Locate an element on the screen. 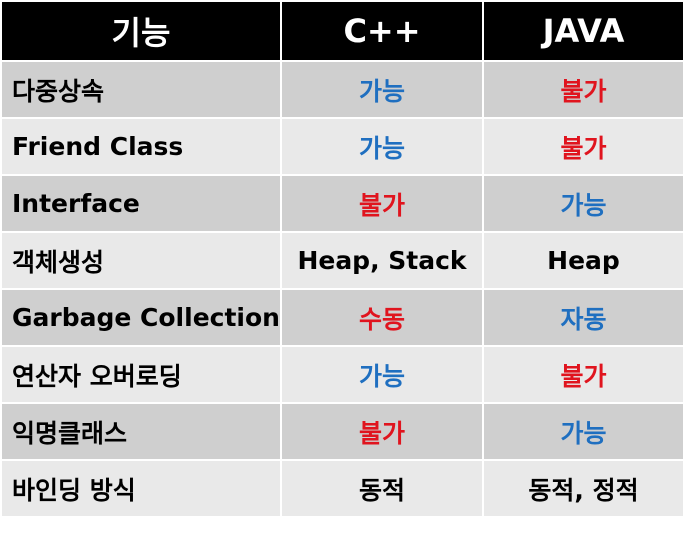 Image resolution: width=683 pixels, height=536 pixels. table-row: 익명클래스 불가 가능 is located at coordinates (341, 431).